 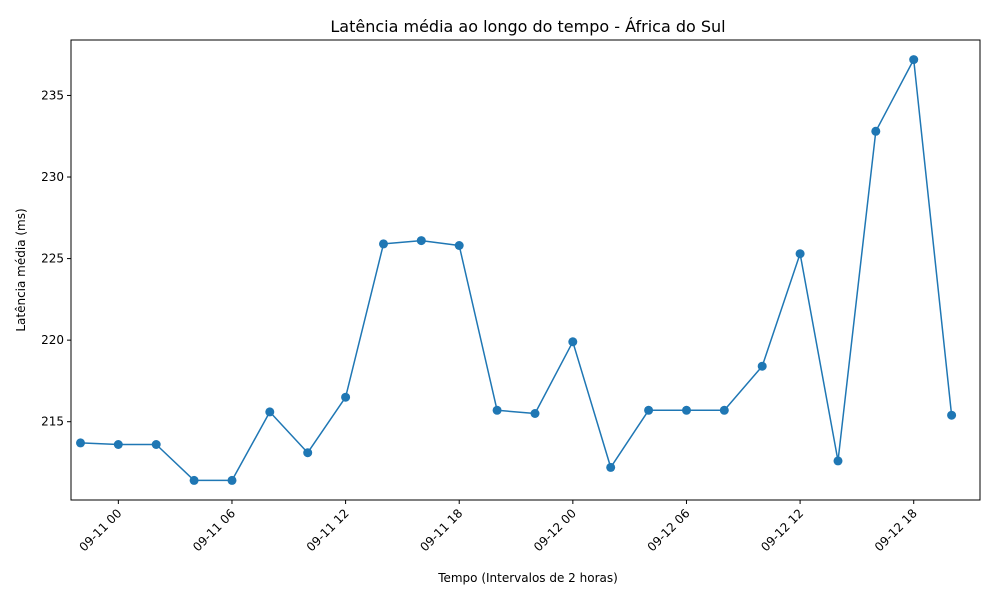 I want to click on x-tick-label: 09-12 00, so click(x=555, y=530).